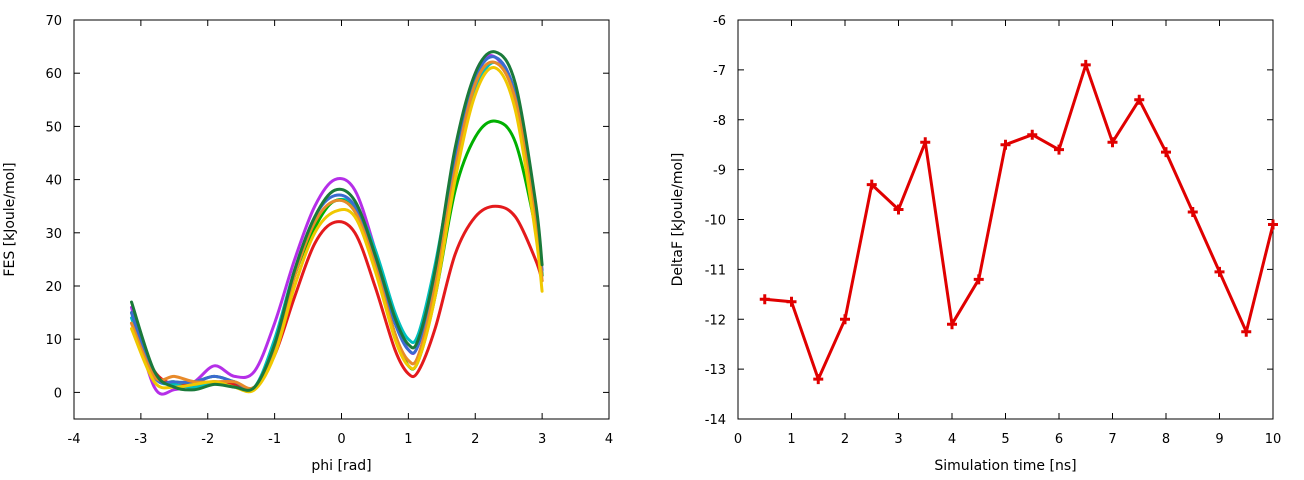 Image resolution: width=1304 pixels, height=480 pixels. Describe the element at coordinates (74, 439) in the screenshot. I see `fes-x-tick-label: -4` at that location.